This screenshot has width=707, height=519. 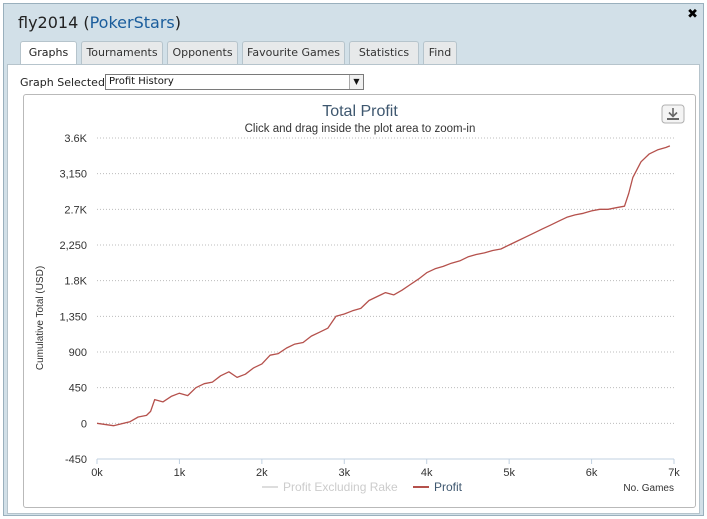 I want to click on y-tick-label: -450, so click(x=76, y=460).